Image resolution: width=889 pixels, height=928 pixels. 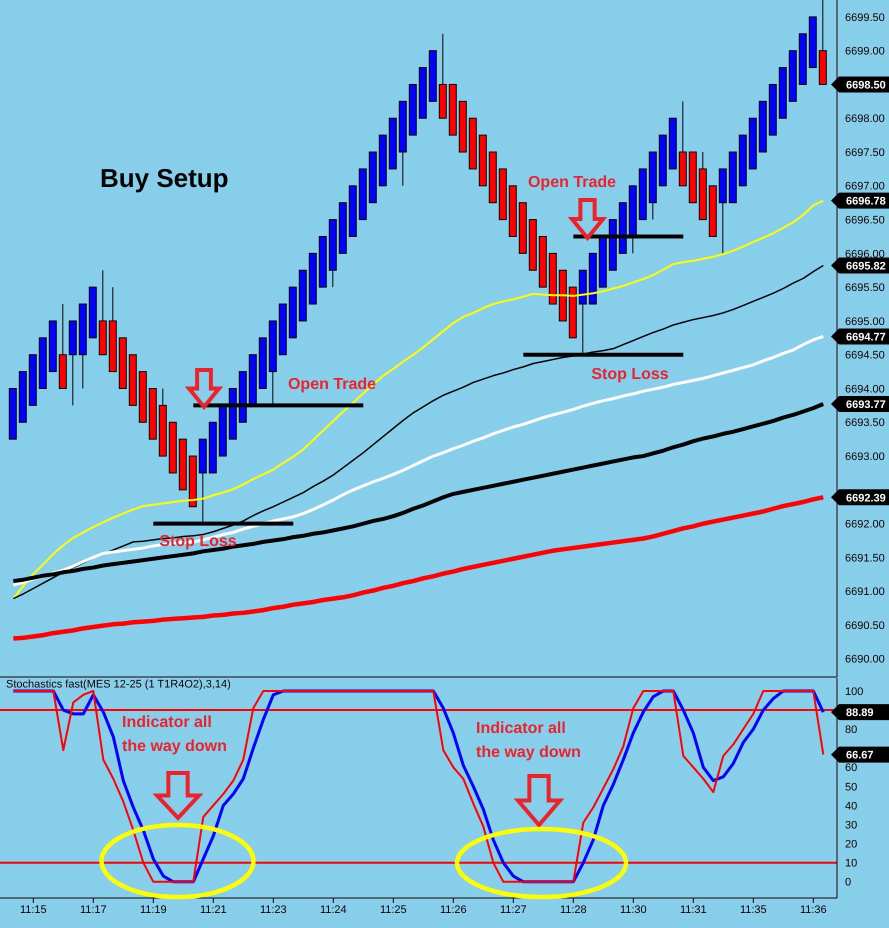 I want to click on y-tick-label: 6693.00, so click(x=865, y=456).